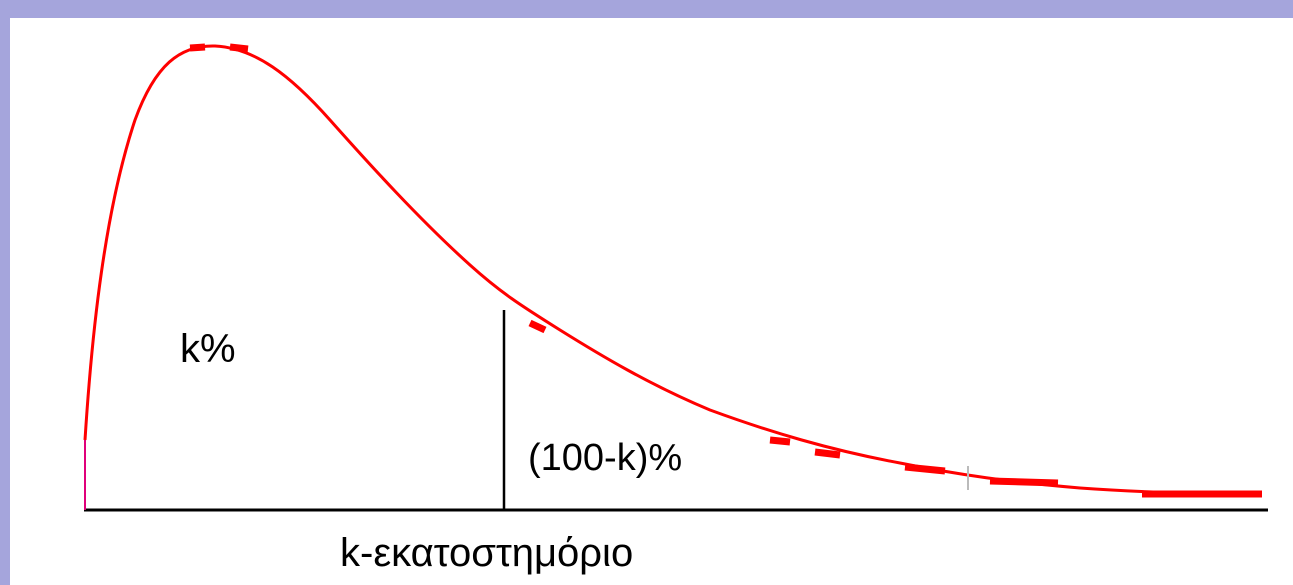  What do you see at coordinates (208, 349) in the screenshot?
I see `left-area-label: k%` at bounding box center [208, 349].